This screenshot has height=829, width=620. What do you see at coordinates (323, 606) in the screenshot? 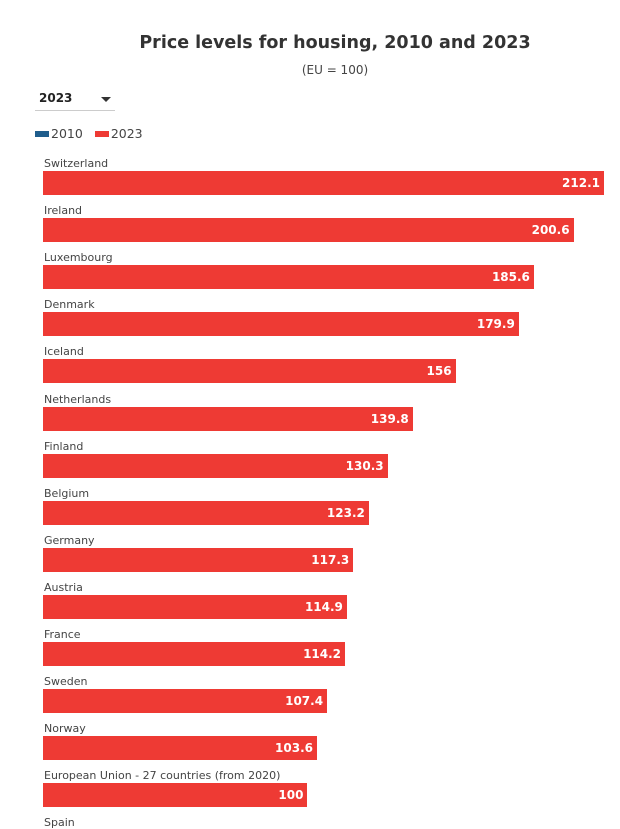
I see `data-label: 114.9` at bounding box center [323, 606].